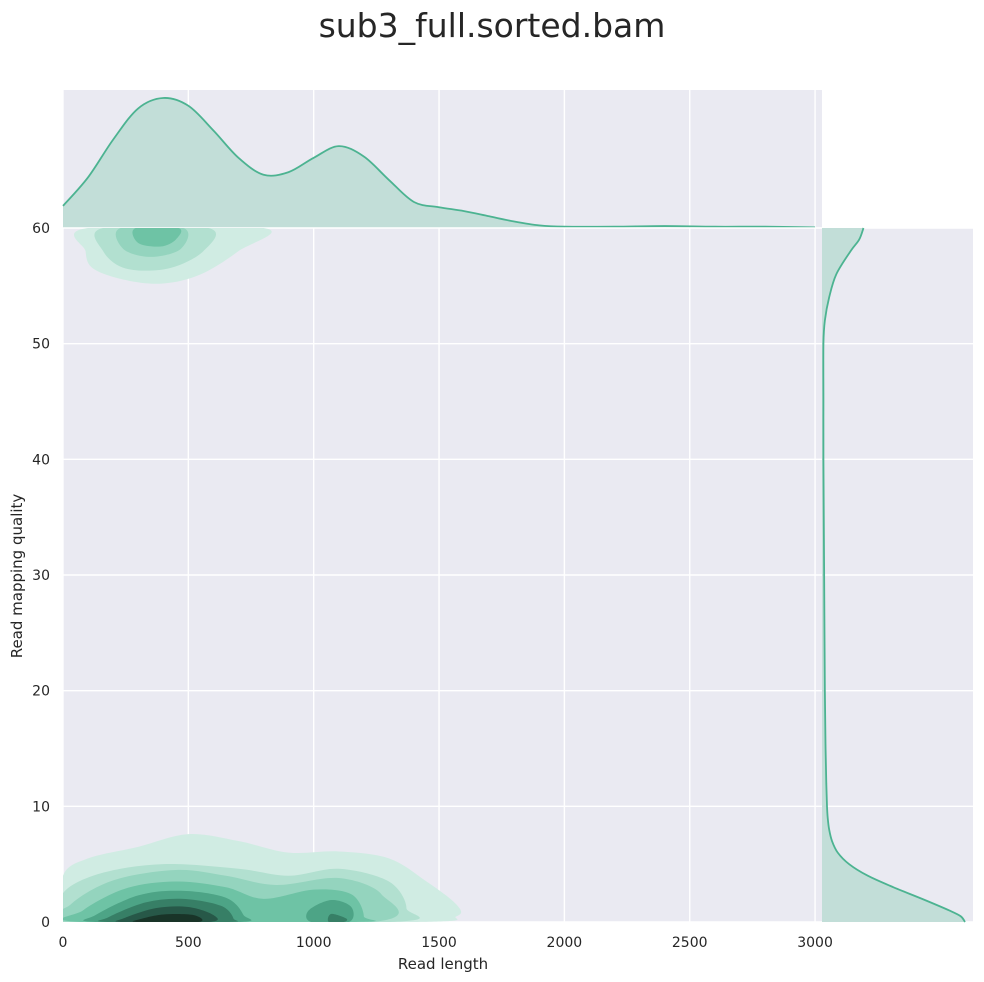 This screenshot has width=984, height=982. I want to click on y-tick-label: 30, so click(41, 576).